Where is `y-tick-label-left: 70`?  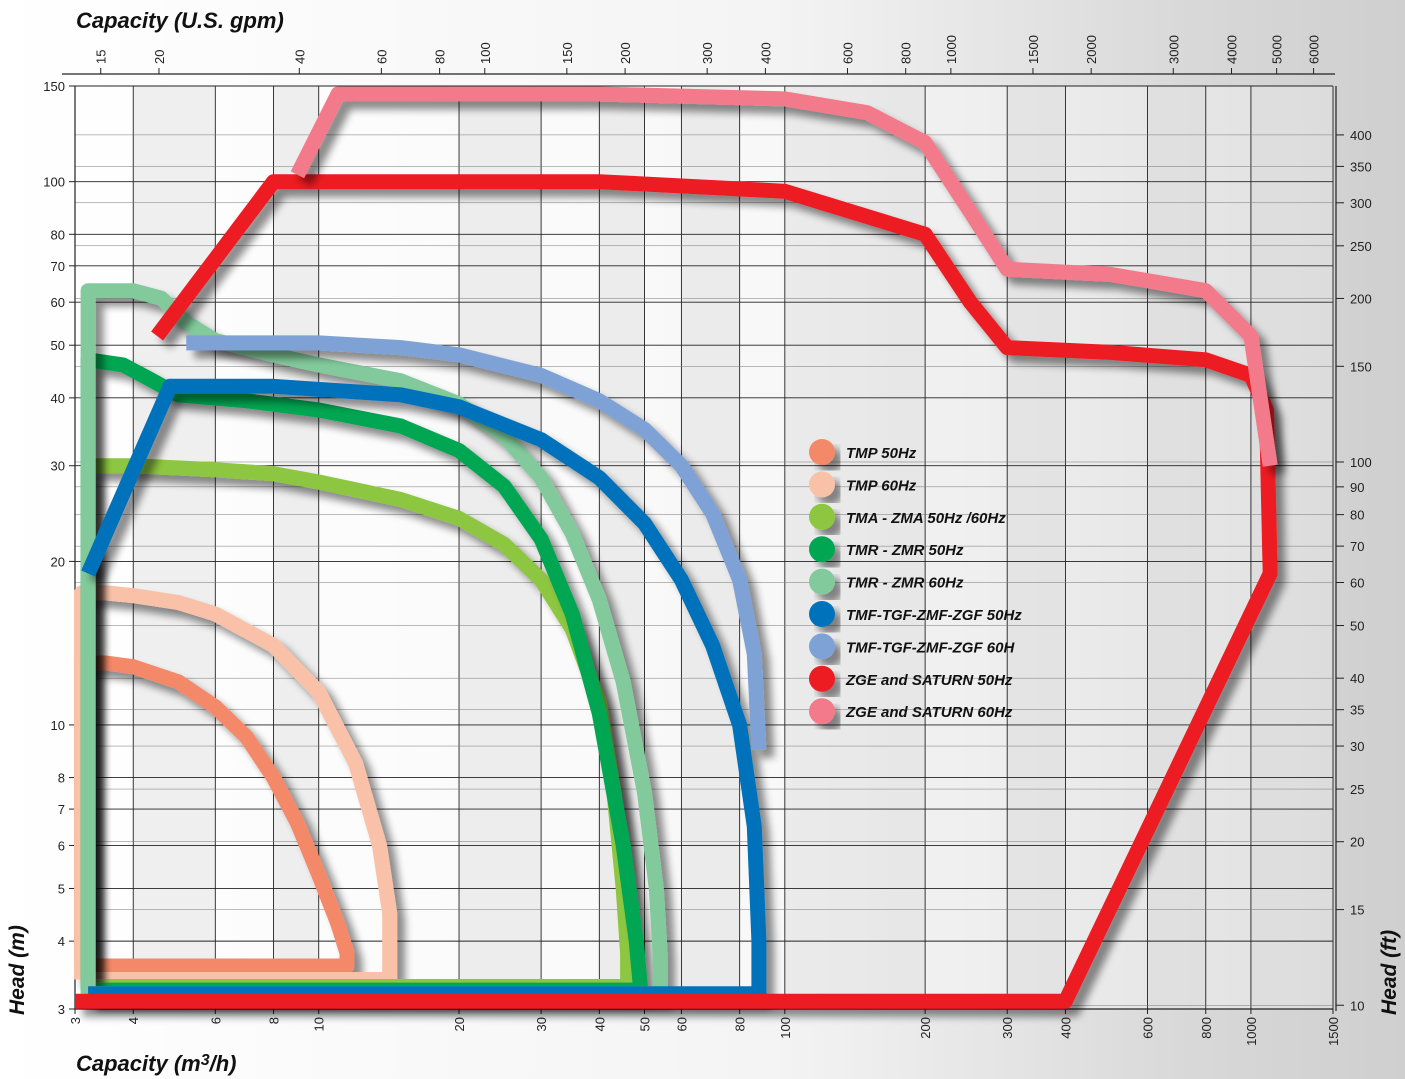
y-tick-label-left: 70 is located at coordinates (58, 266).